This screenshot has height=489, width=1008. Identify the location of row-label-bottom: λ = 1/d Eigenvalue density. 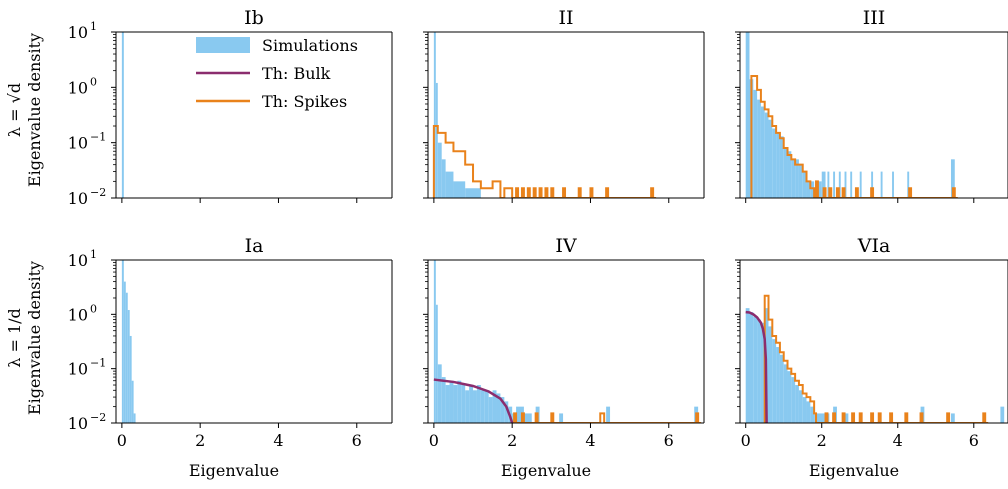
(24, 338).